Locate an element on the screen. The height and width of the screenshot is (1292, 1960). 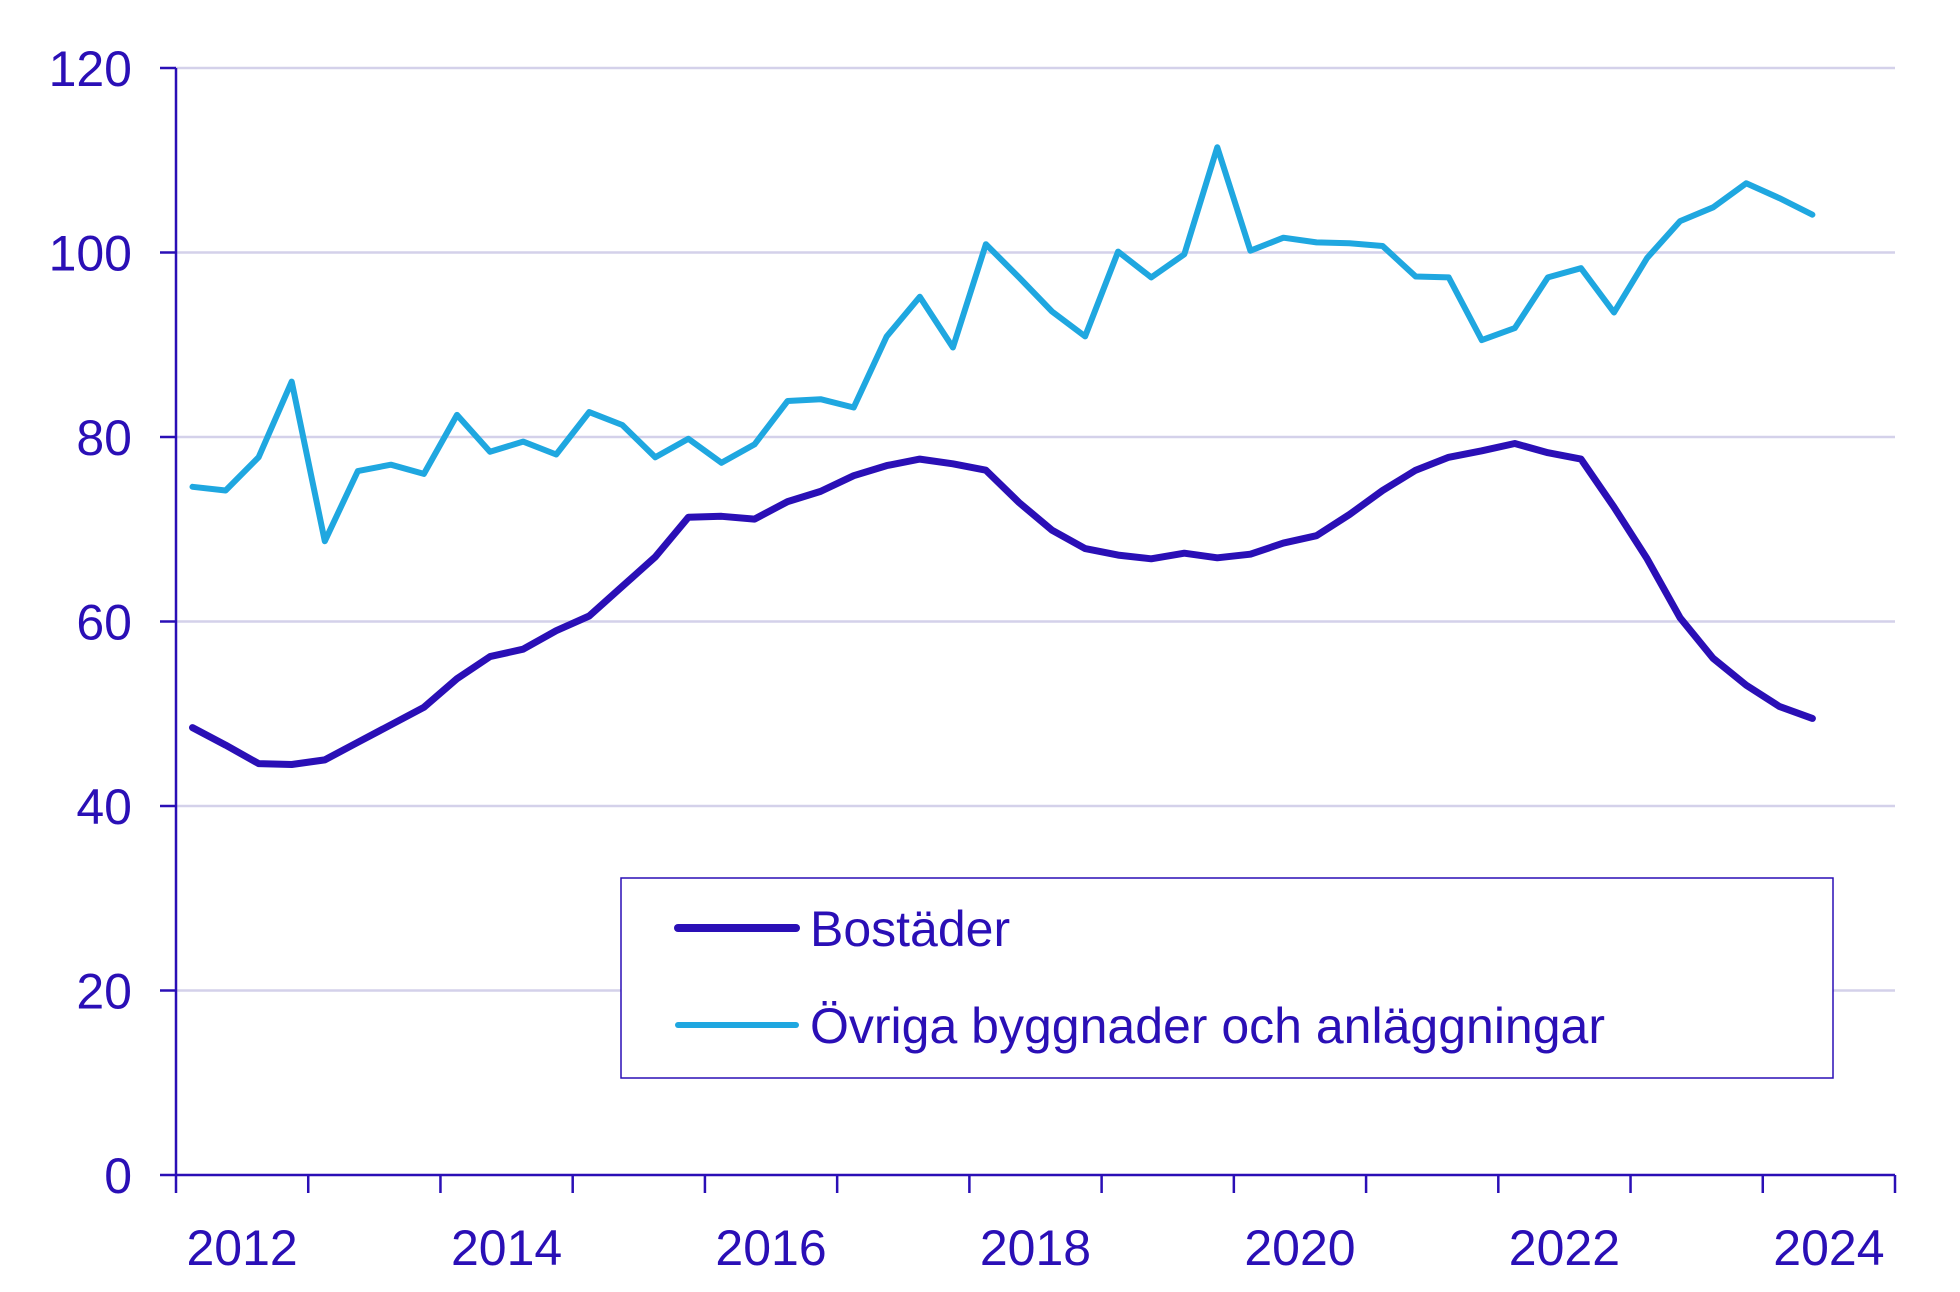
legend-label-bostader: Bostäder is located at coordinates (910, 929).